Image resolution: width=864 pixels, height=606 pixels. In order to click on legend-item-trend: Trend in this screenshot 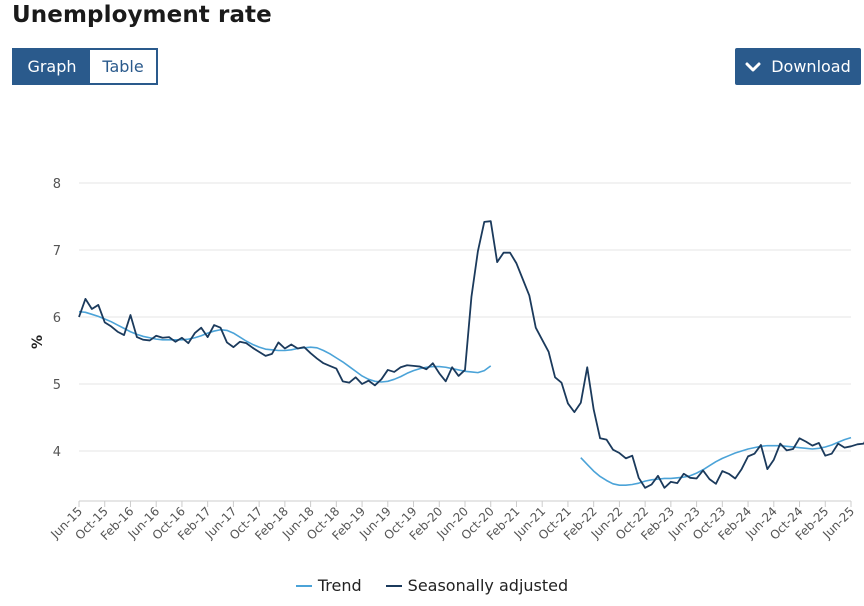, I will do `click(328, 585)`.